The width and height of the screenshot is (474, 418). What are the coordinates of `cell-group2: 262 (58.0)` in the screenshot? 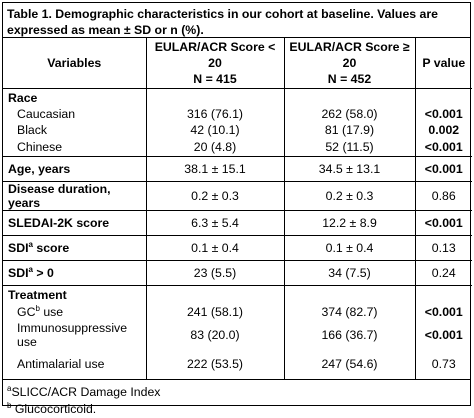 It's located at (350, 114).